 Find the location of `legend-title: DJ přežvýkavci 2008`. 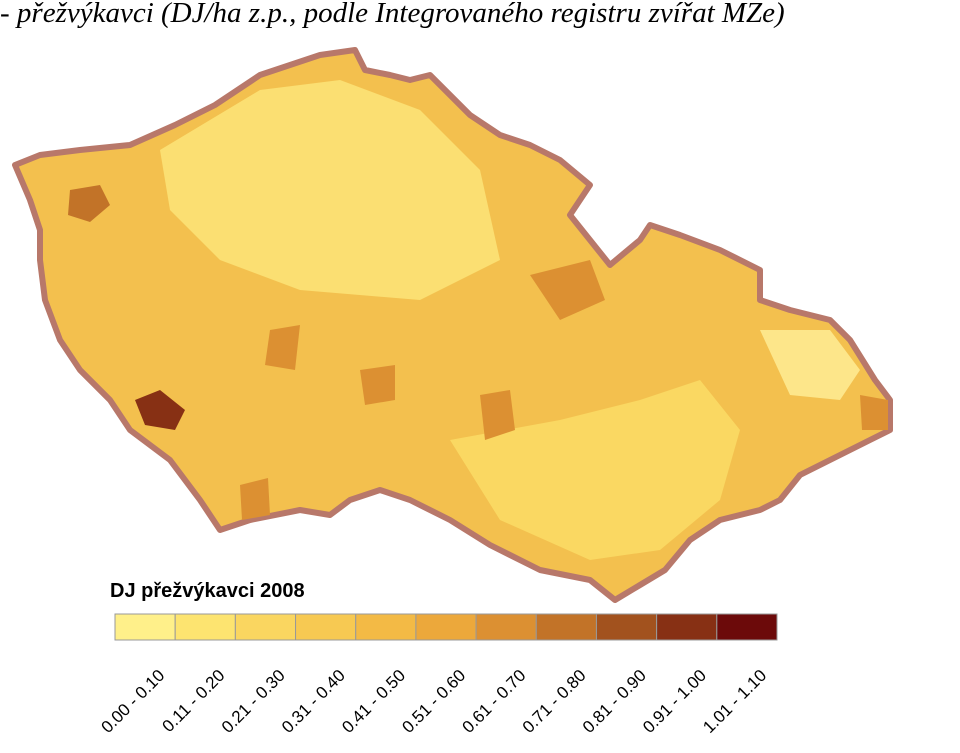

legend-title: DJ přežvýkavci 2008 is located at coordinates (207, 591).